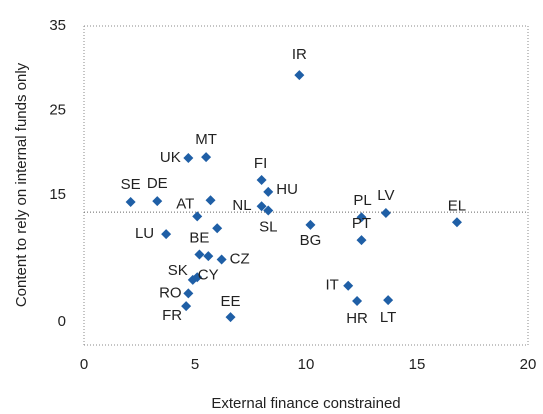 This screenshot has height=414, width=543. What do you see at coordinates (57, 25) in the screenshot?
I see `y-tick-label: 35` at bounding box center [57, 25].